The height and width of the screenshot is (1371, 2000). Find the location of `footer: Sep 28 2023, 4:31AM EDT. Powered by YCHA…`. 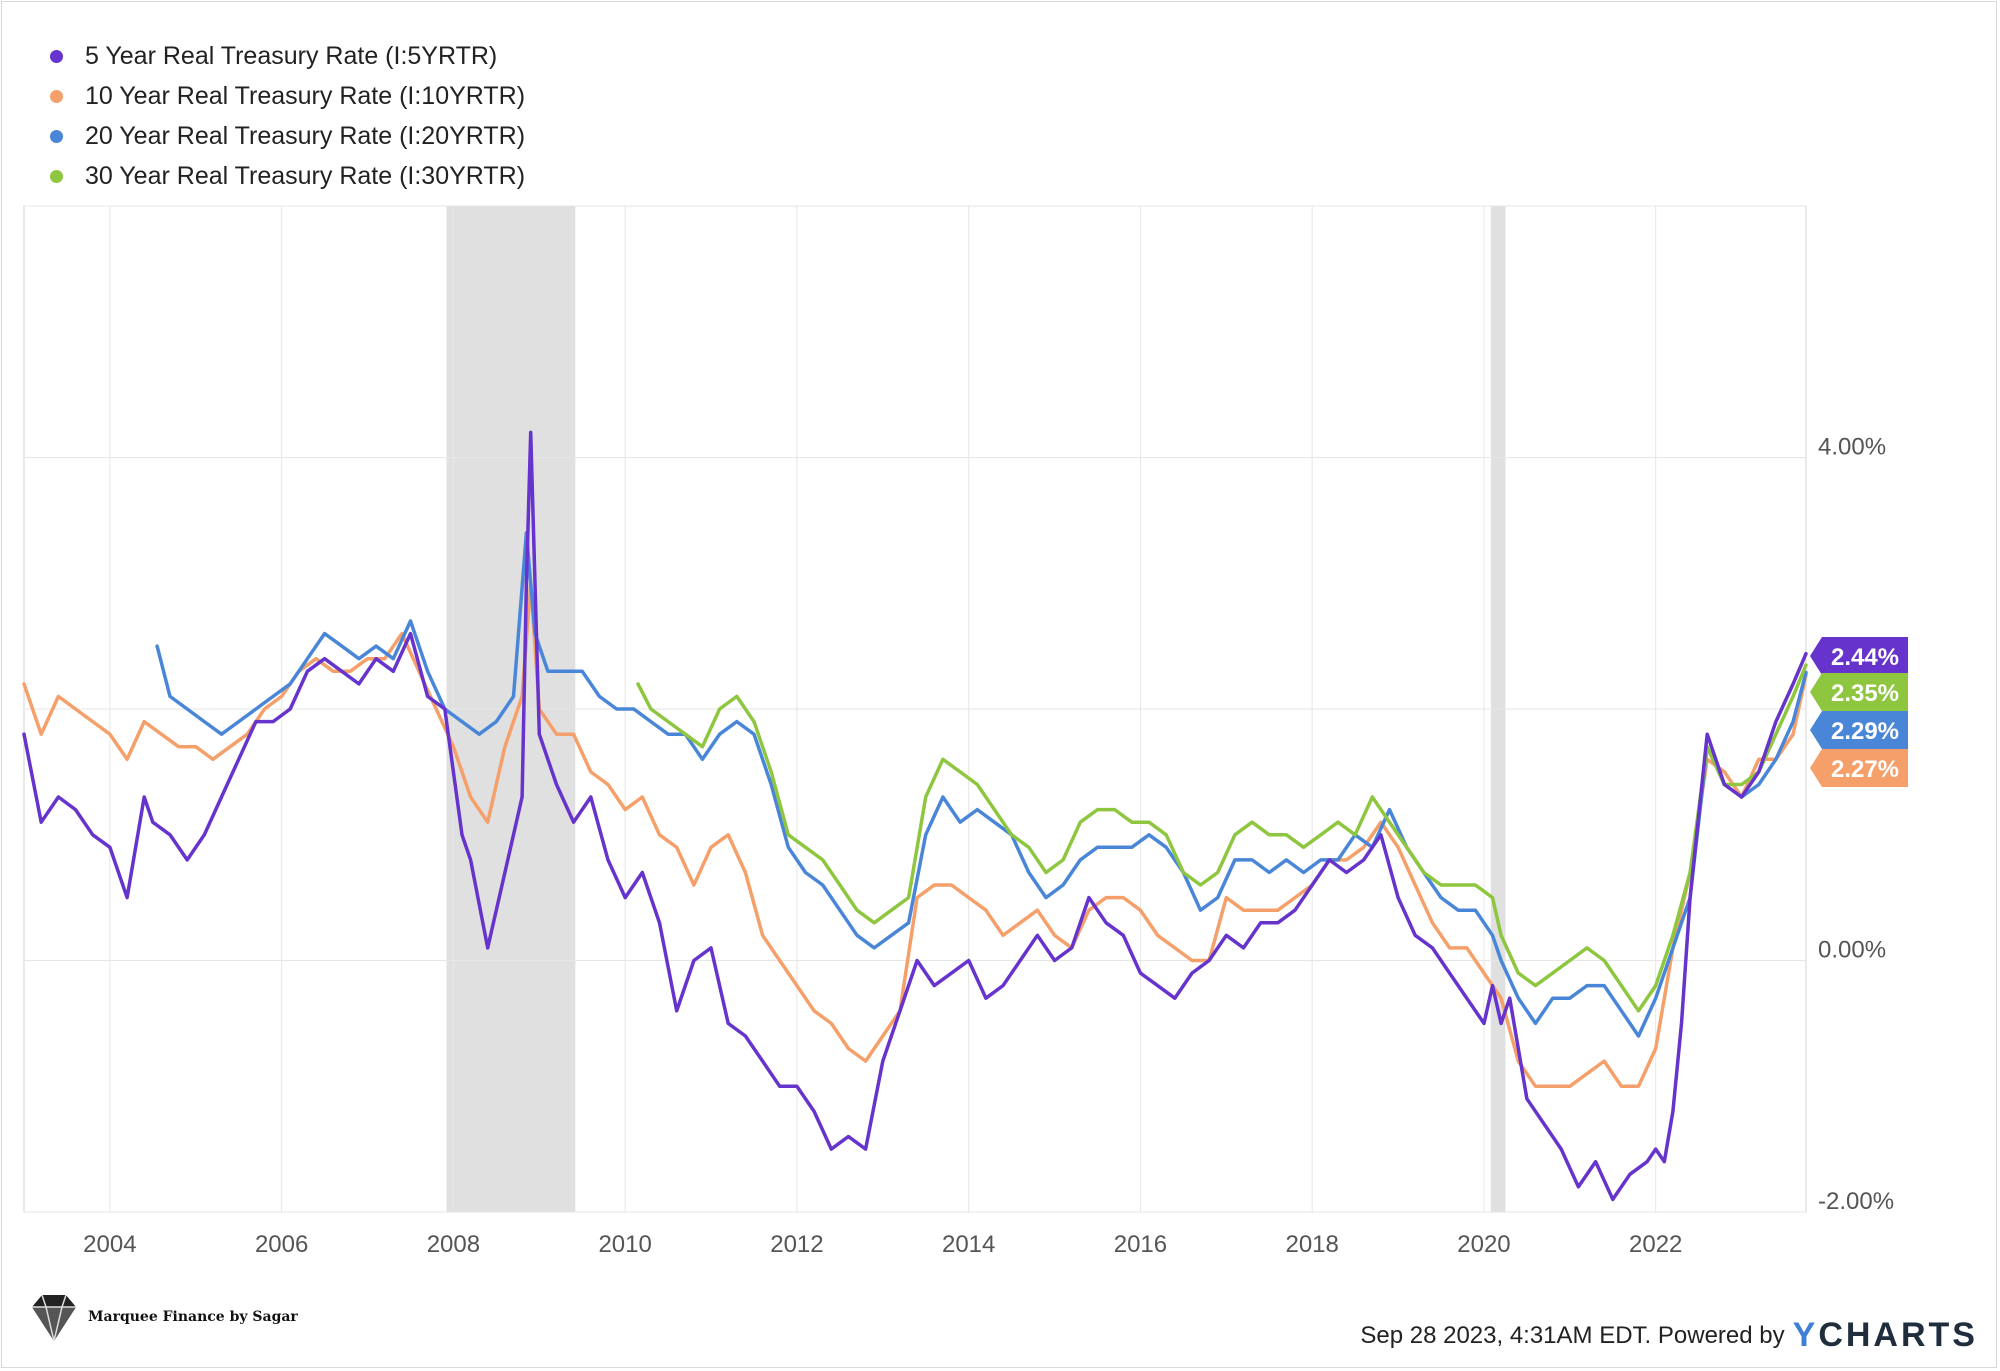

footer: Sep 28 2023, 4:31AM EDT. Powered by YCHA… is located at coordinates (1669, 1335).